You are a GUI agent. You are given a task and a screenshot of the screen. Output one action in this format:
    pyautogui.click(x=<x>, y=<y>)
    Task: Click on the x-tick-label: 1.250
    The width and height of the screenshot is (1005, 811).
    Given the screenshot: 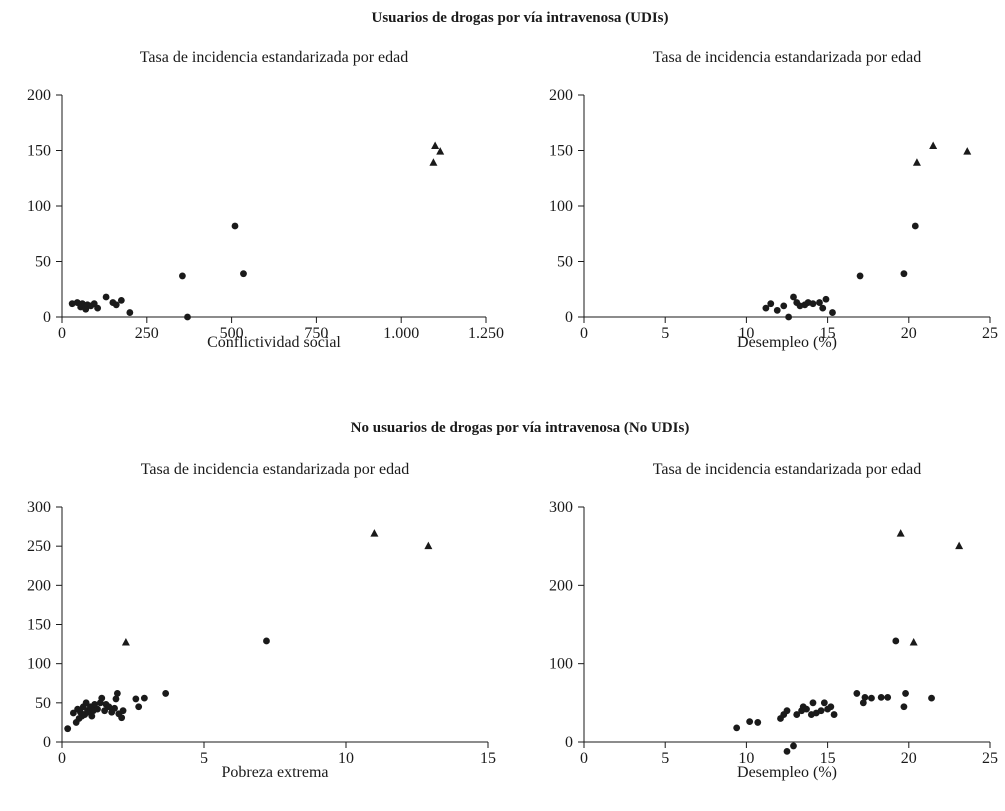 What is the action you would take?
    pyautogui.click(x=486, y=333)
    